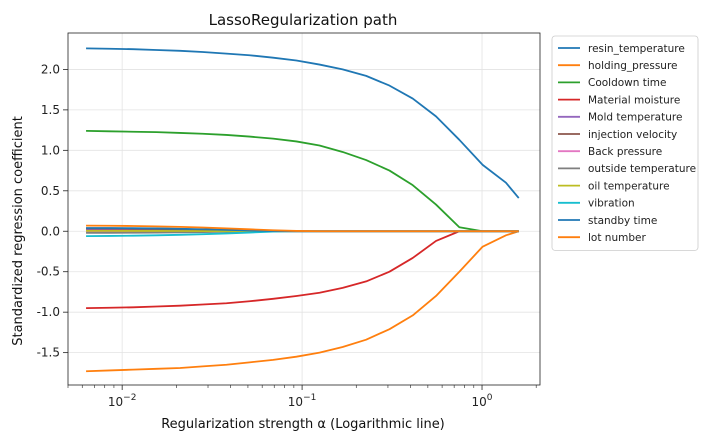  I want to click on x-tick-label: 10⁻², so click(122, 401).